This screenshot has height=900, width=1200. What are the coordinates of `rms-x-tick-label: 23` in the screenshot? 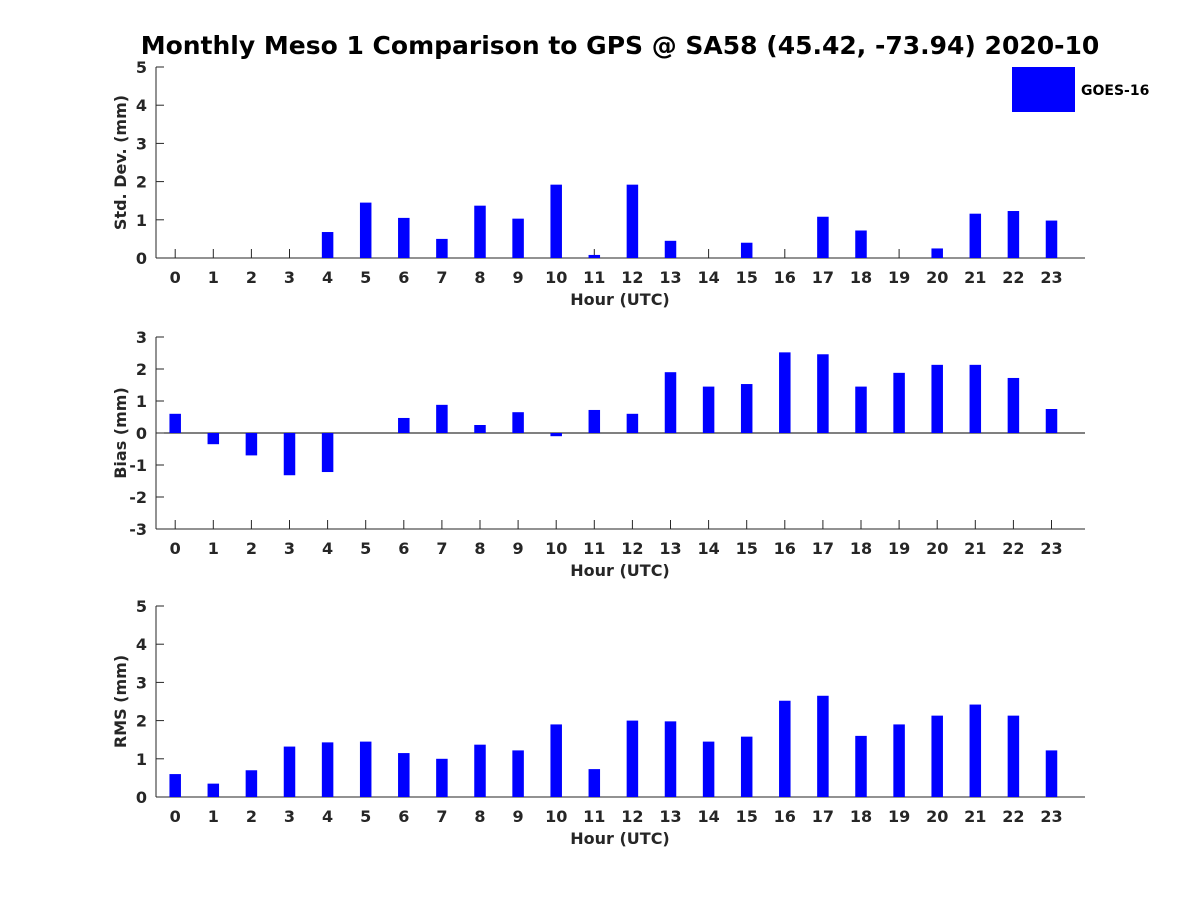 It's located at (1051, 816).